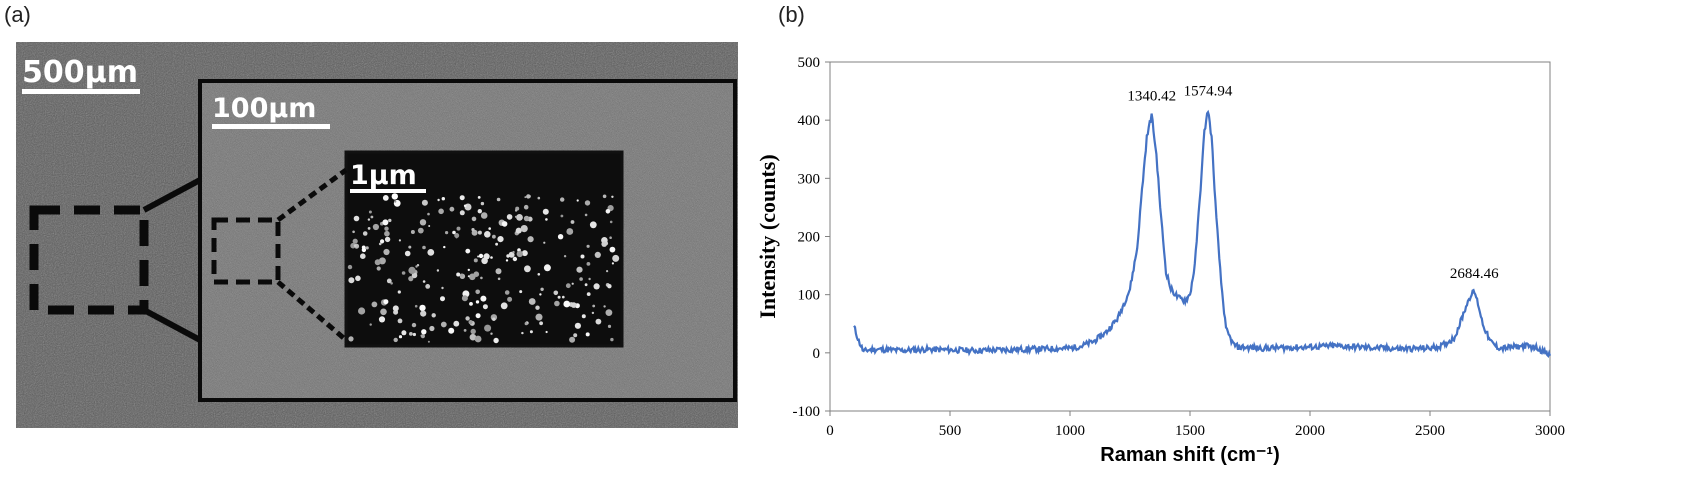 This screenshot has height=501, width=1689. Describe the element at coordinates (809, 121) in the screenshot. I see `y-tick-label: 400` at that location.